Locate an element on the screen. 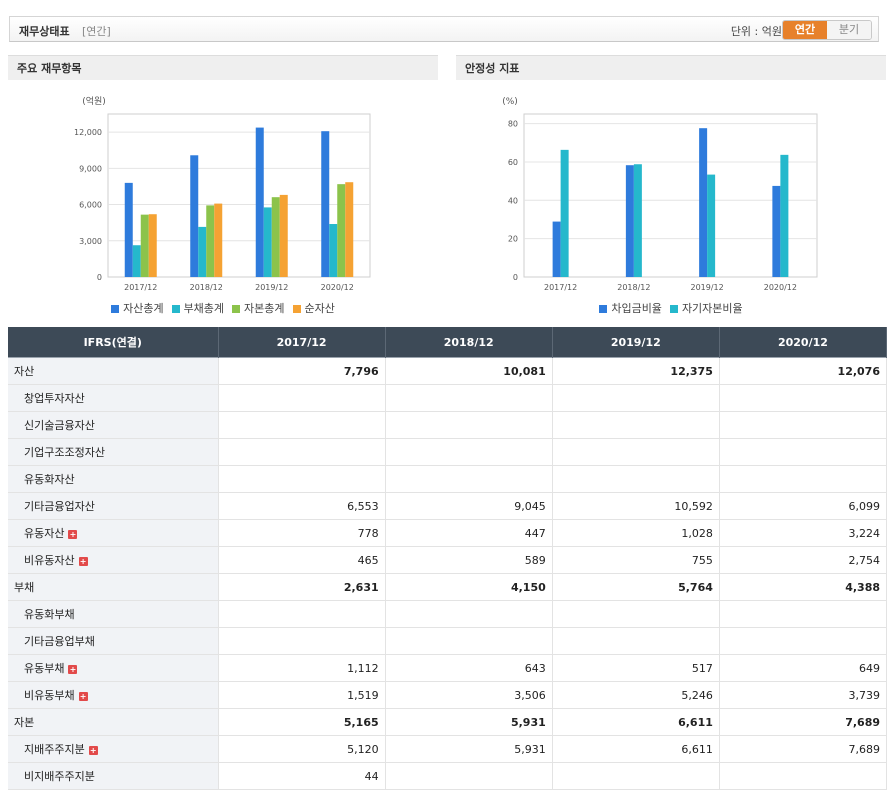  value-cell: 643 is located at coordinates (469, 668).